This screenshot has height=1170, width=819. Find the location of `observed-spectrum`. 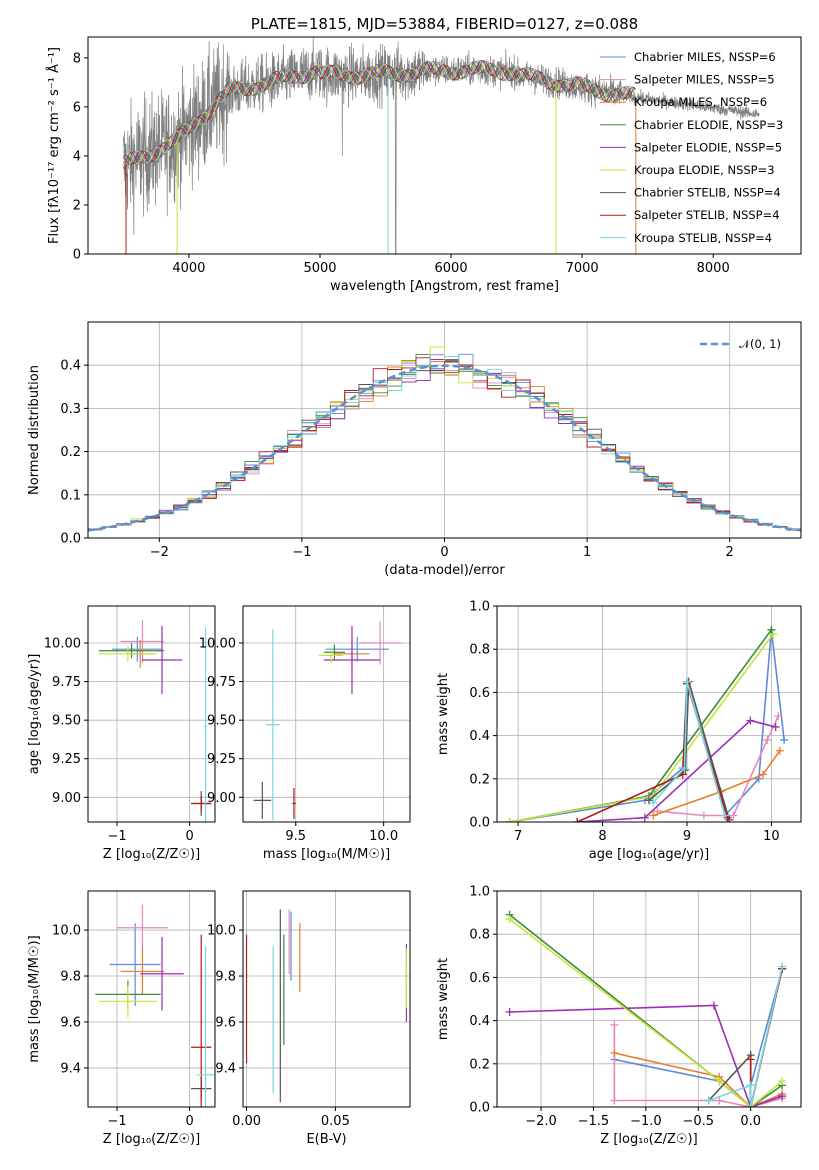

observed-spectrum is located at coordinates (441, 145).